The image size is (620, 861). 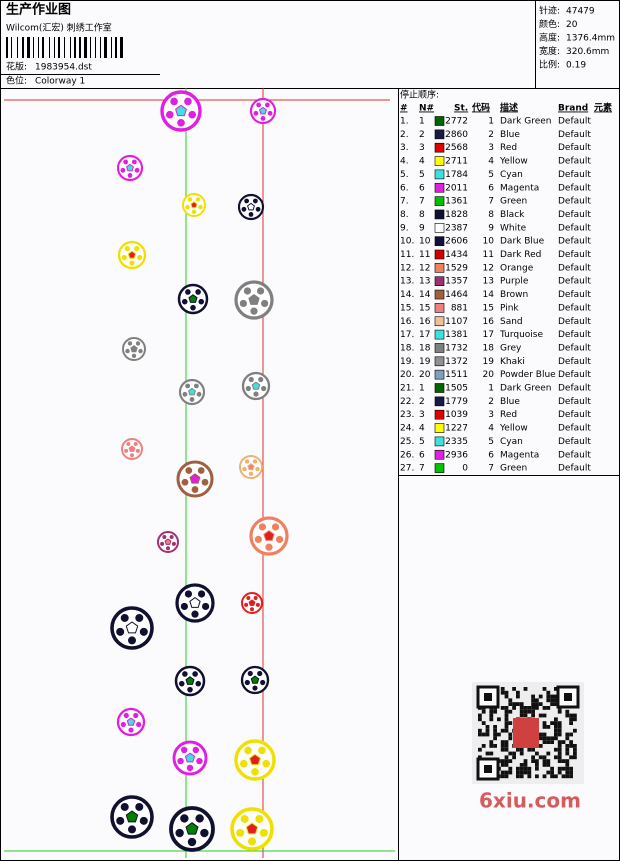 I want to click on stat-value: 0.19, so click(x=576, y=66).